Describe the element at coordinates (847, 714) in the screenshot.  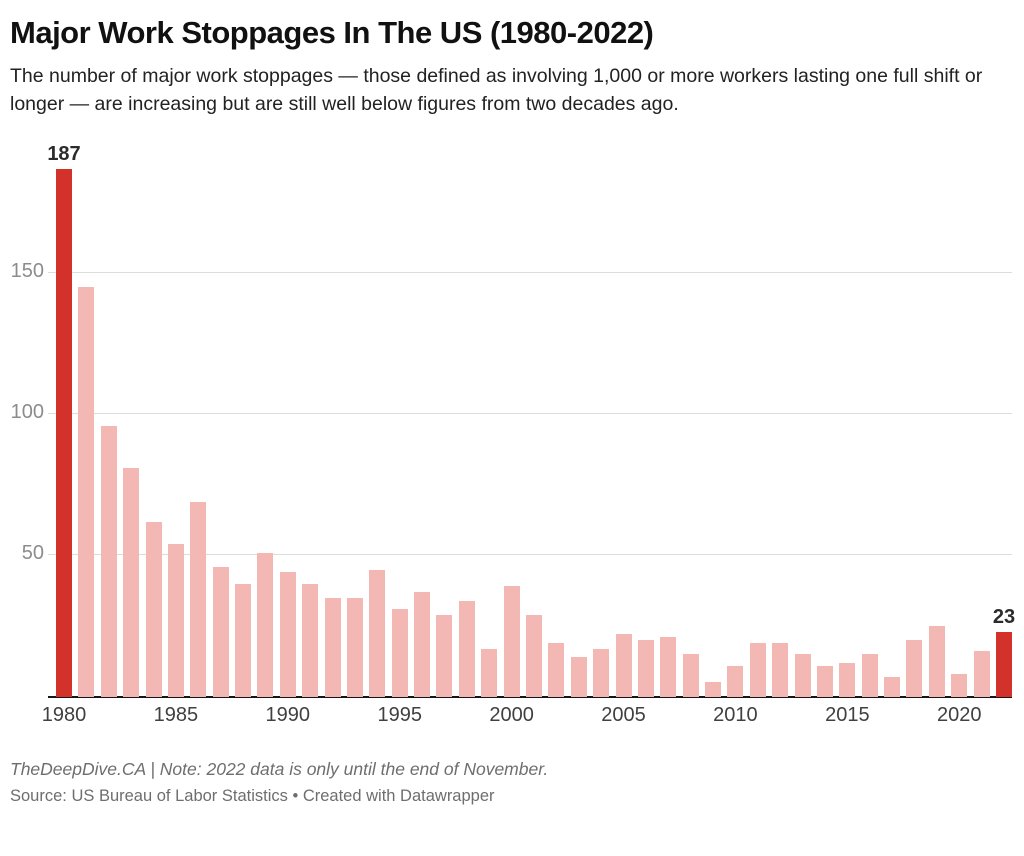
I see `x-axis-tick-label: 2015` at that location.